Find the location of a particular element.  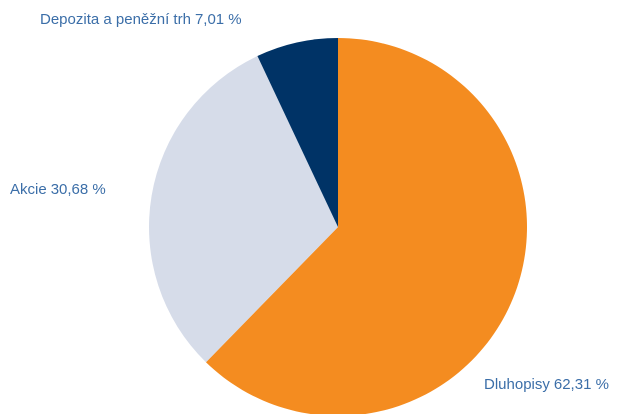

slice-label: Depozita a peněžní trh 7,01 % is located at coordinates (141, 19).